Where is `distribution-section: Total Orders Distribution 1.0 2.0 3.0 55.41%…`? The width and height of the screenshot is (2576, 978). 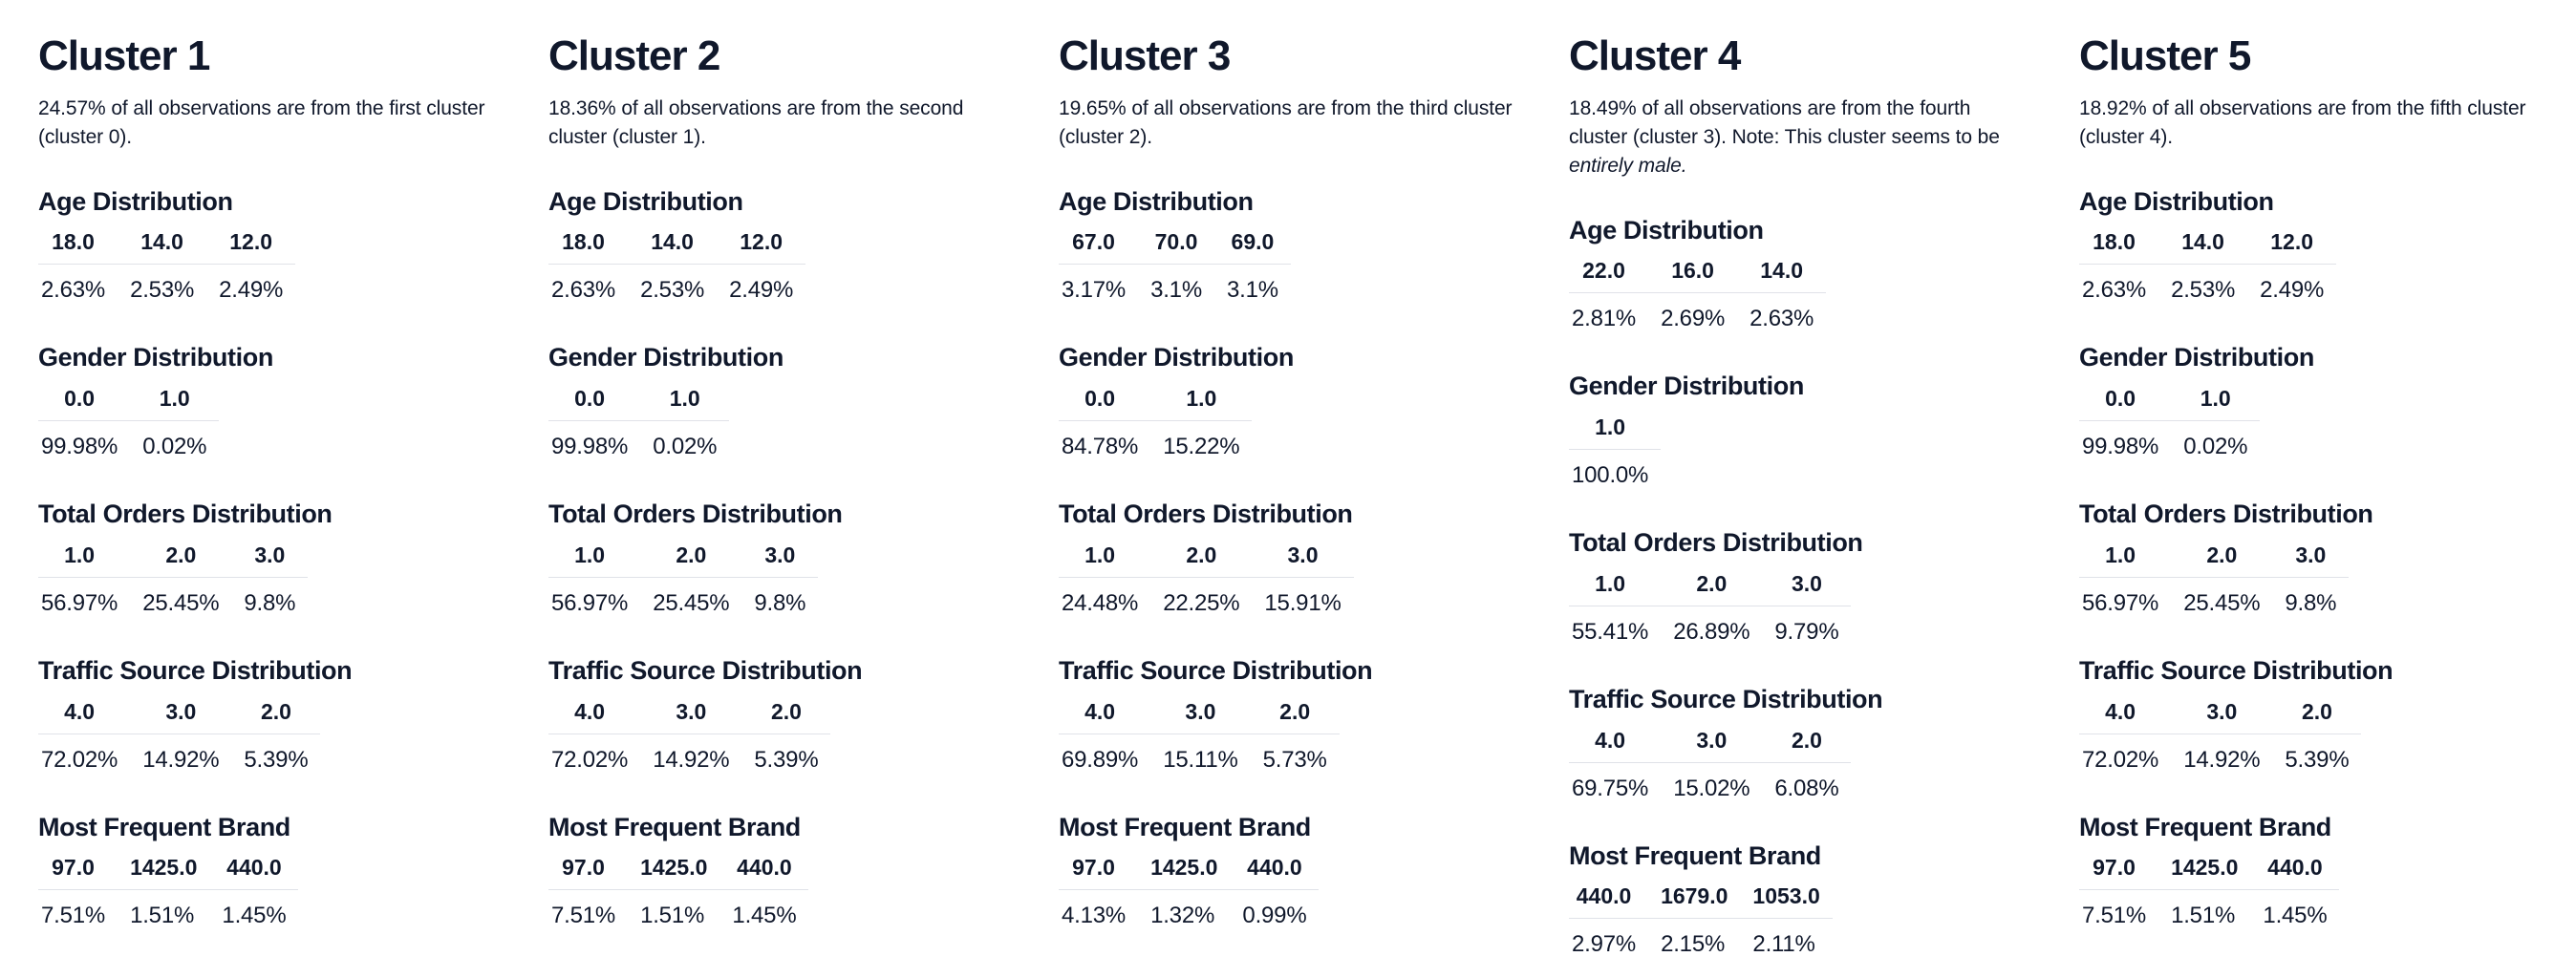 distribution-section: Total Orders Distribution 1.0 2.0 3.0 55.41%… is located at coordinates (1798, 588).